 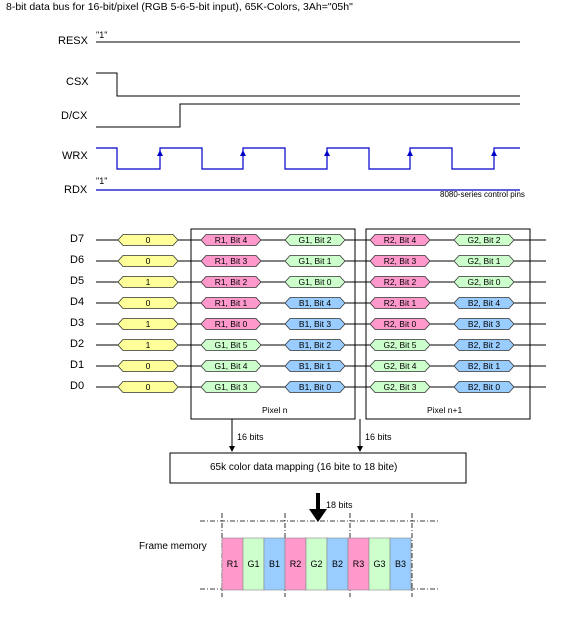 What do you see at coordinates (308, 84) in the screenshot?
I see `csx-waveform` at bounding box center [308, 84].